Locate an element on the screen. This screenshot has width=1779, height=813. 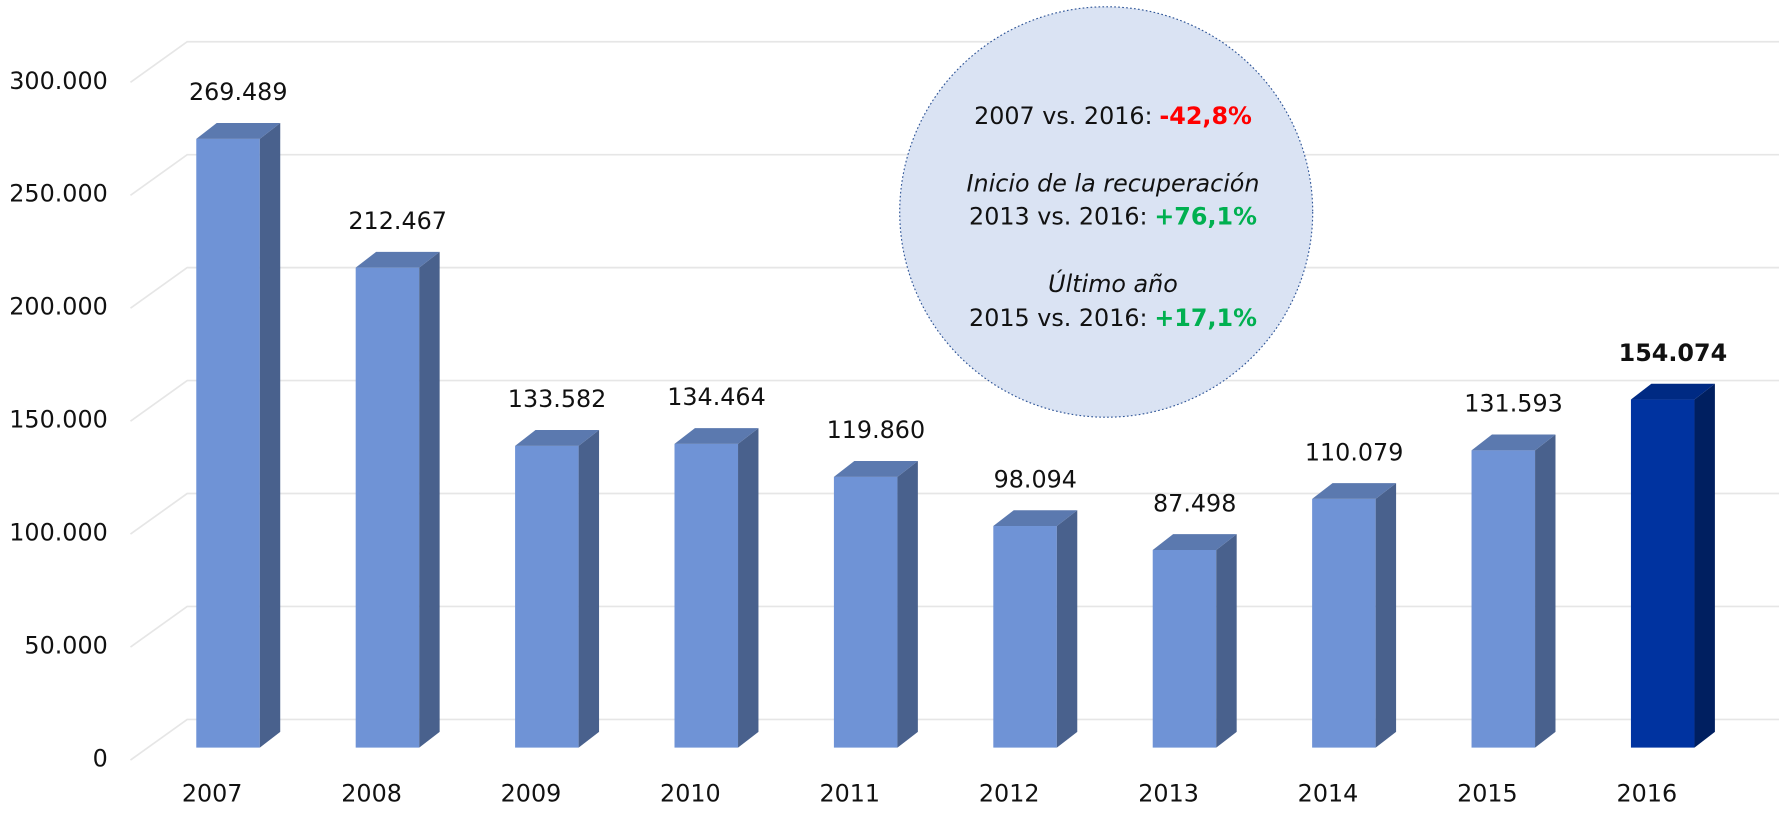
value-label: 154.074 is located at coordinates (1673, 353).